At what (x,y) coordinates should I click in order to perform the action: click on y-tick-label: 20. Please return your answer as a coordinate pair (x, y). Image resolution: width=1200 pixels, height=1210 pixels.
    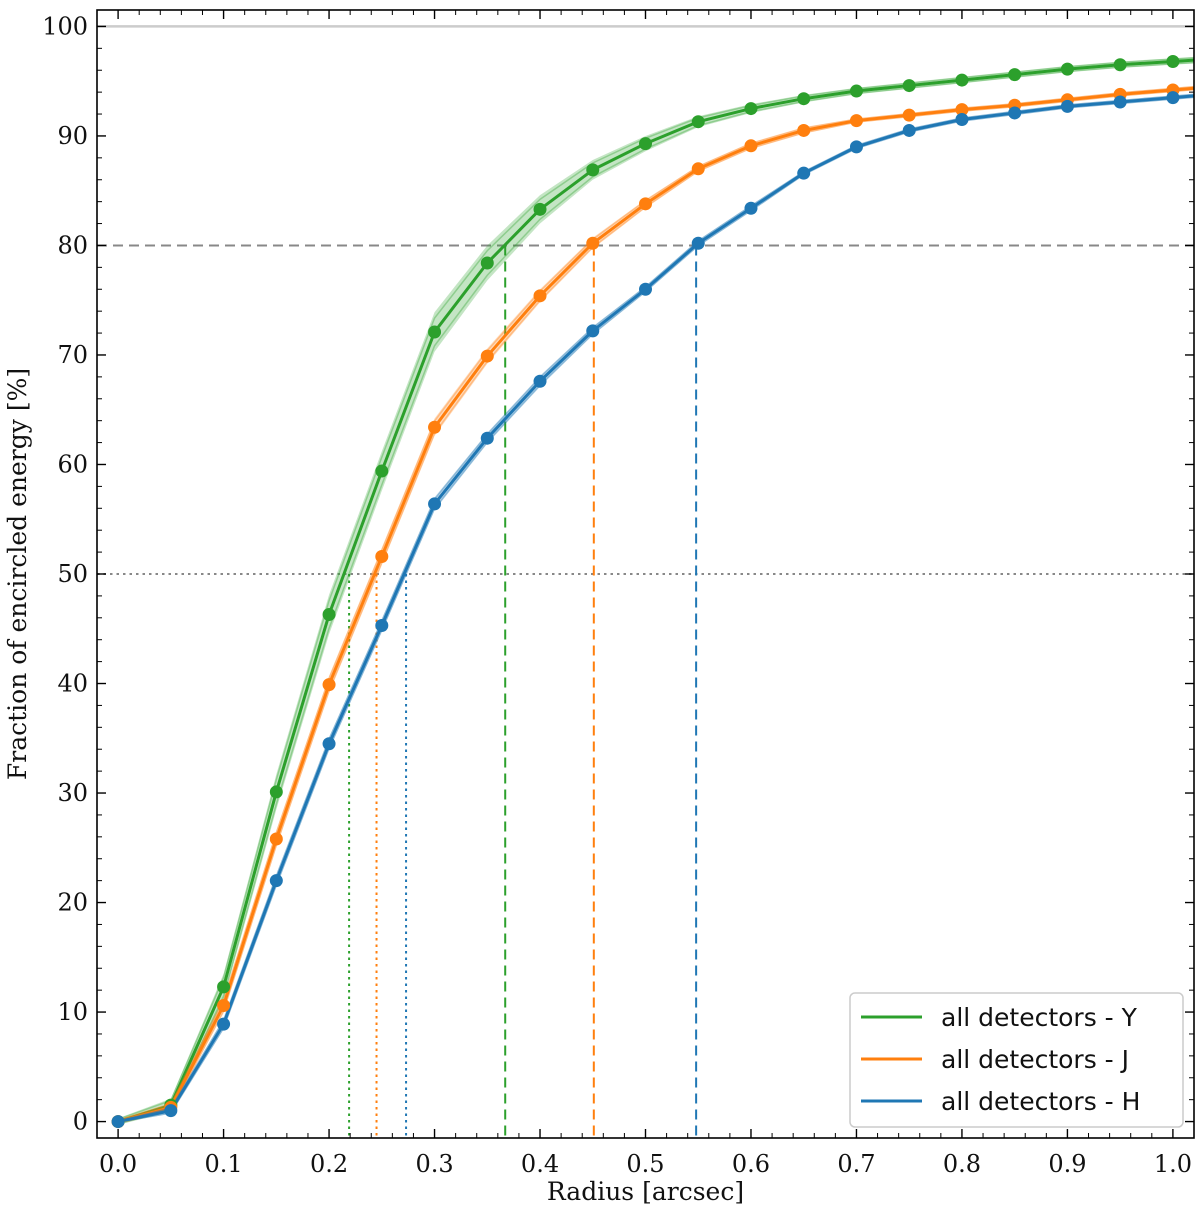
    Looking at the image, I should click on (72, 903).